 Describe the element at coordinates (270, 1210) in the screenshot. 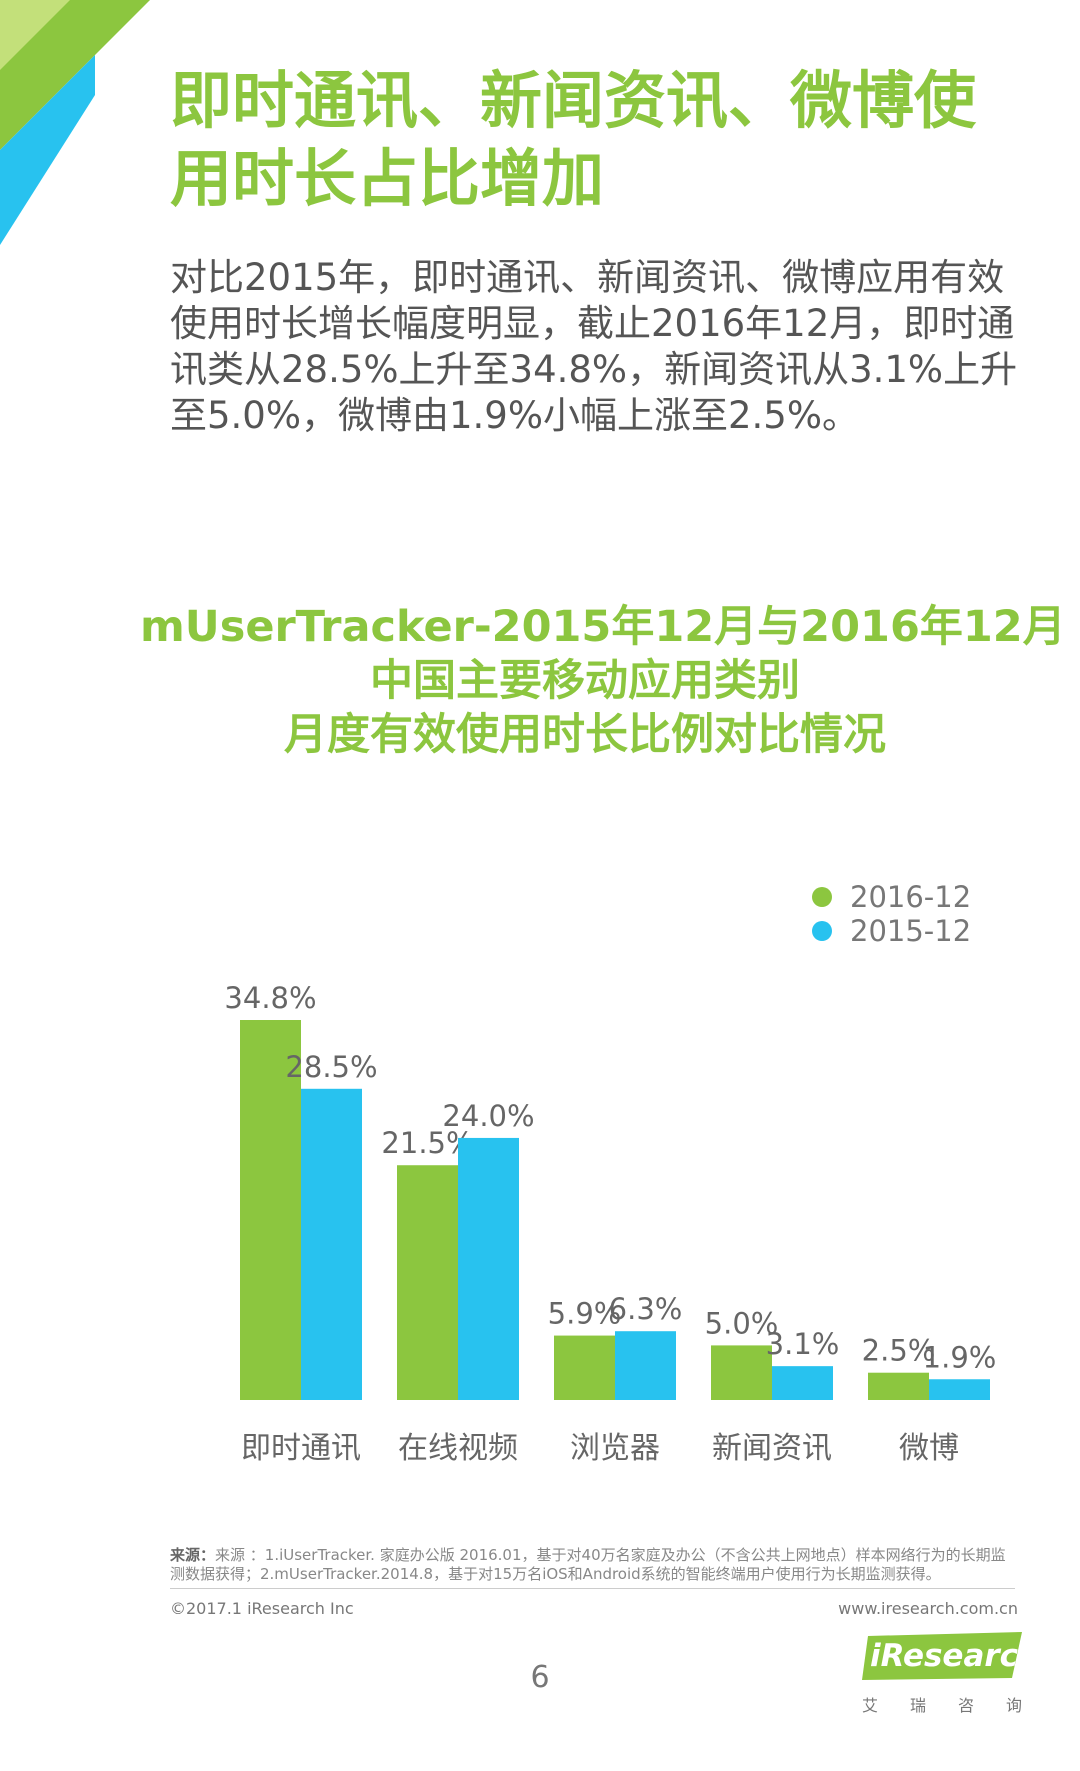

I see `bar-2016-12-即时通讯` at that location.